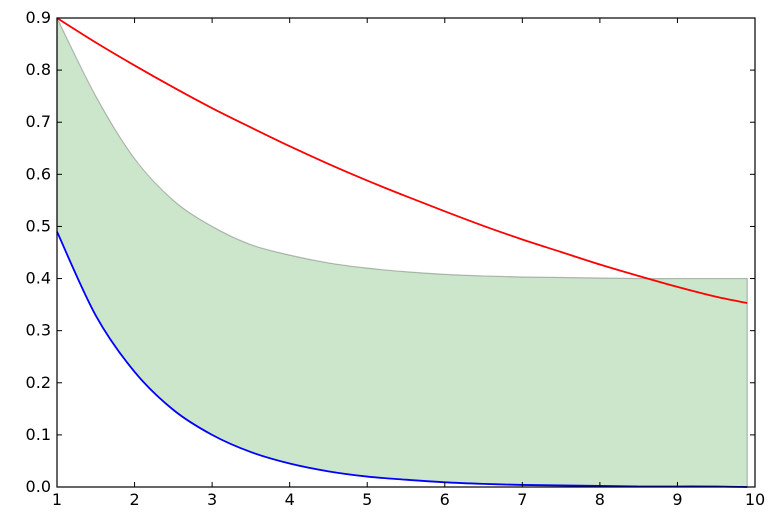 This screenshot has height=522, width=778. What do you see at coordinates (57, 499) in the screenshot?
I see `x-tick-label: 1` at bounding box center [57, 499].